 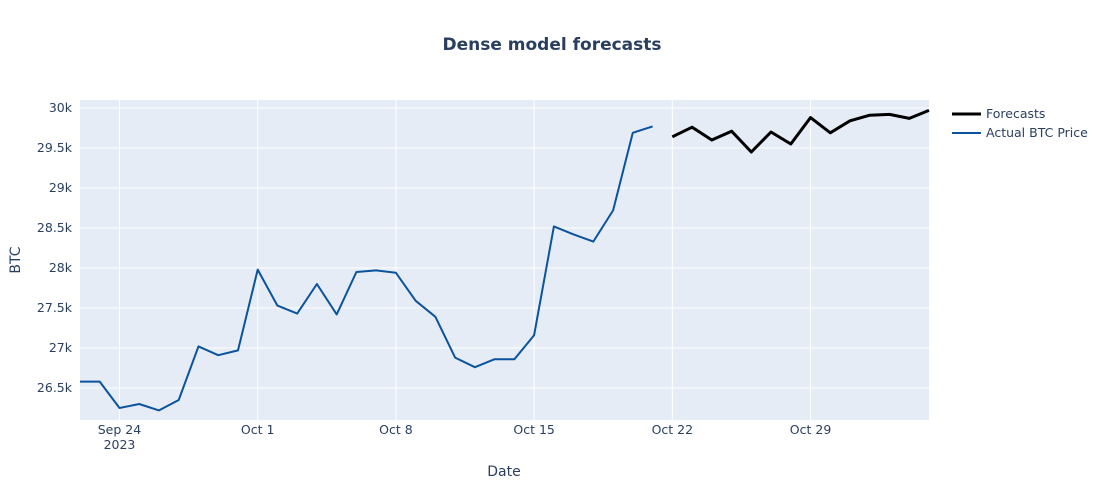 I want to click on chart-title: Dense model forecasts, so click(x=551, y=45).